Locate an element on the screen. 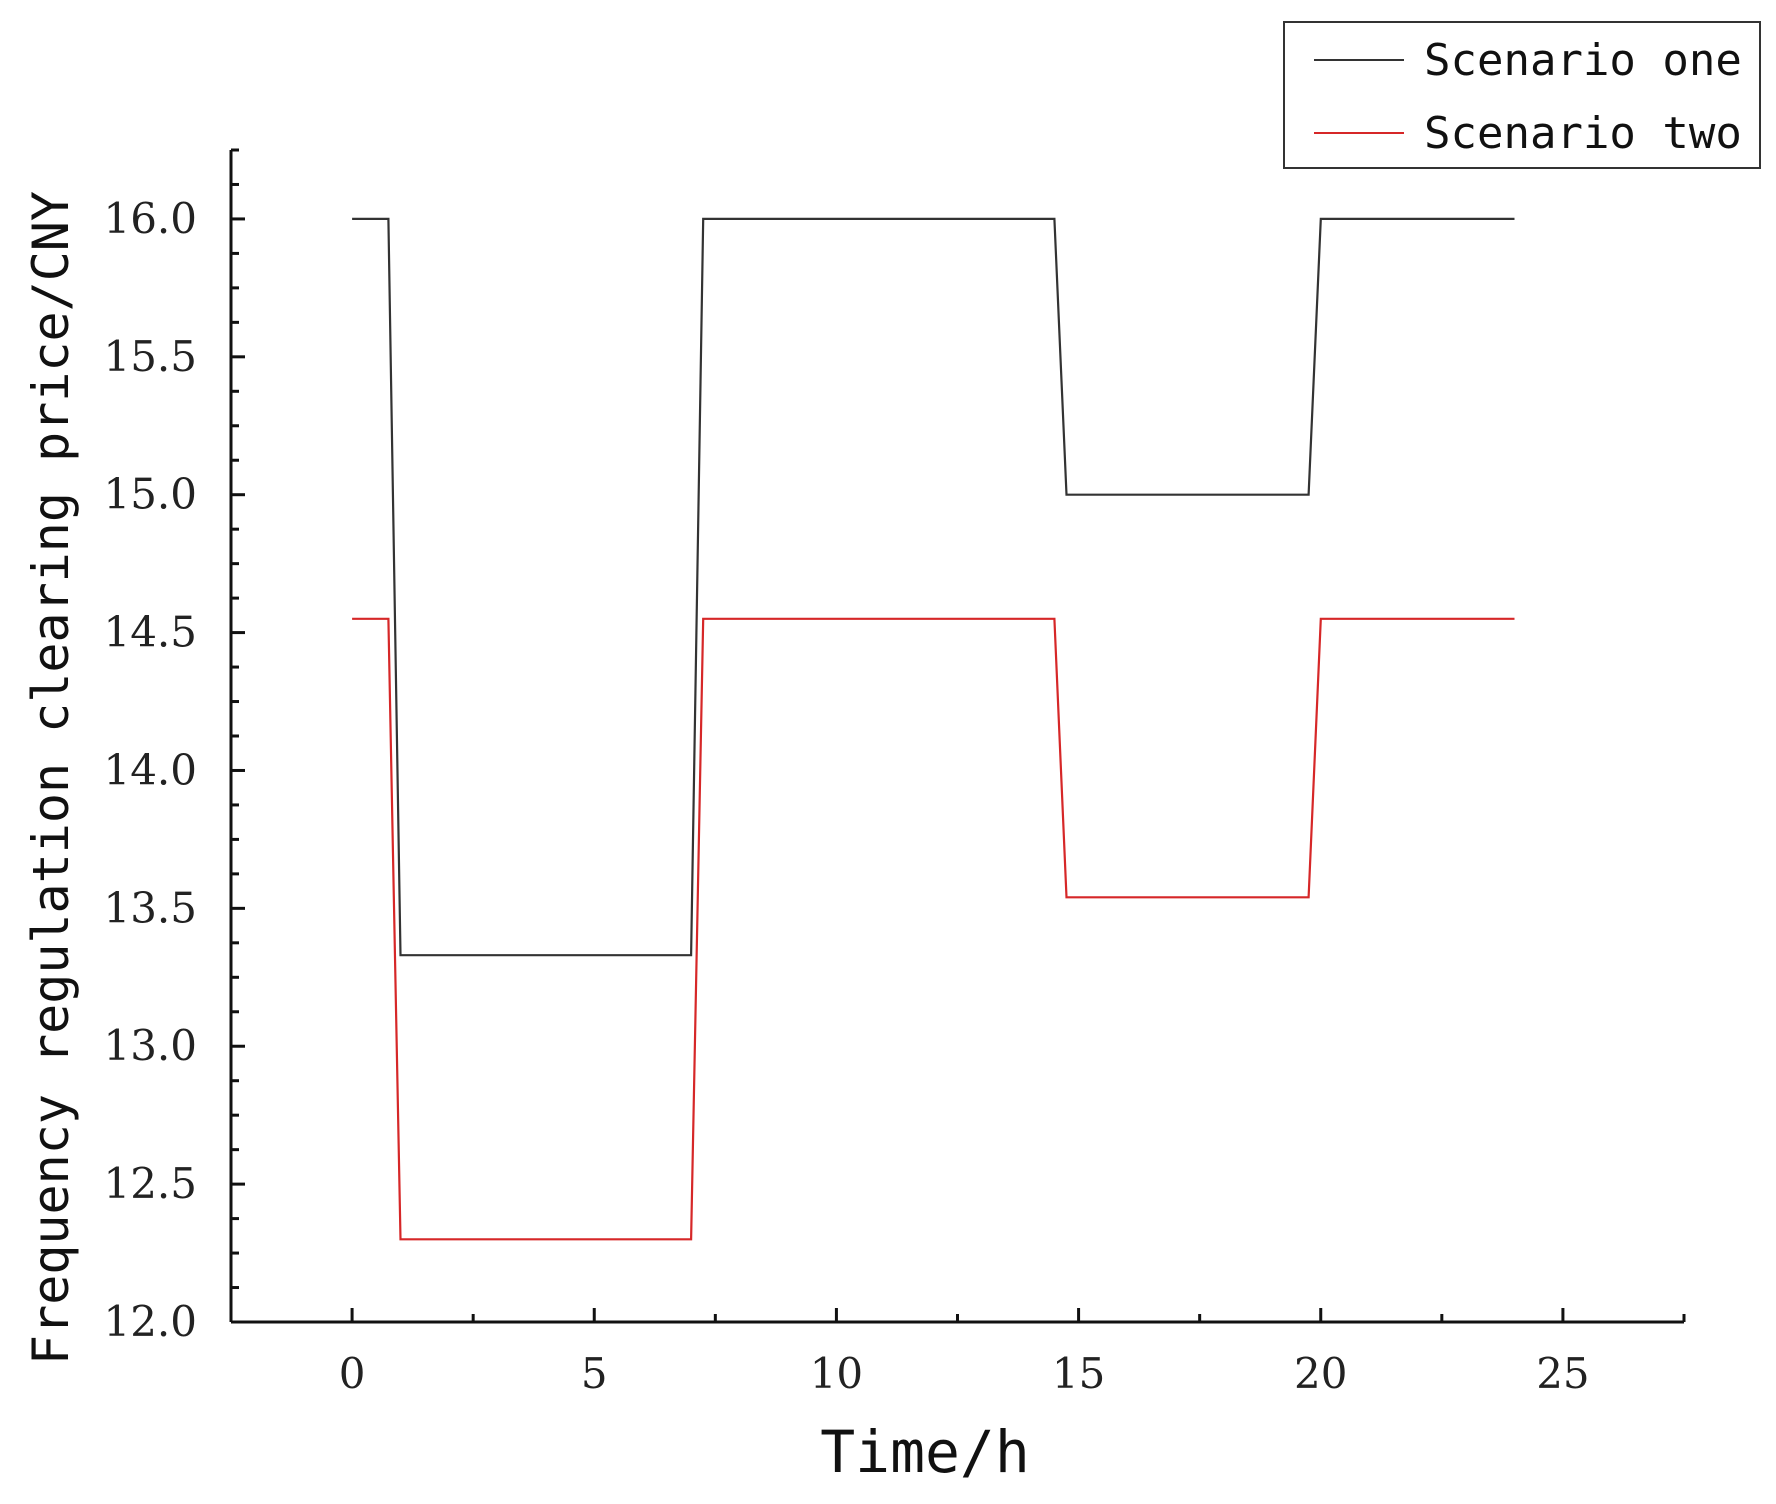 The height and width of the screenshot is (1504, 1776). legend-label-scenario-one: Scenario one is located at coordinates (1583, 60).